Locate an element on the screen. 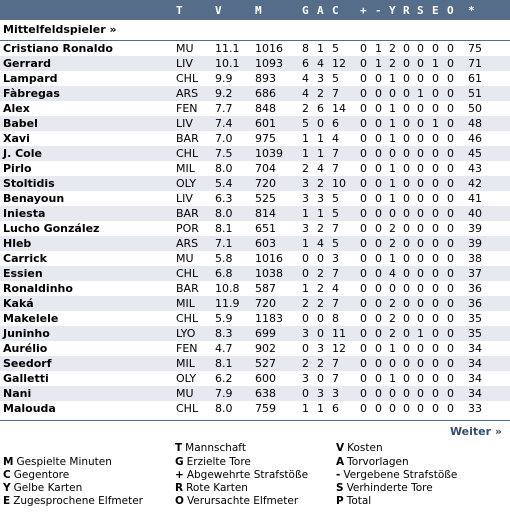 The height and width of the screenshot is (513, 510). team-code: LYO is located at coordinates (186, 333).